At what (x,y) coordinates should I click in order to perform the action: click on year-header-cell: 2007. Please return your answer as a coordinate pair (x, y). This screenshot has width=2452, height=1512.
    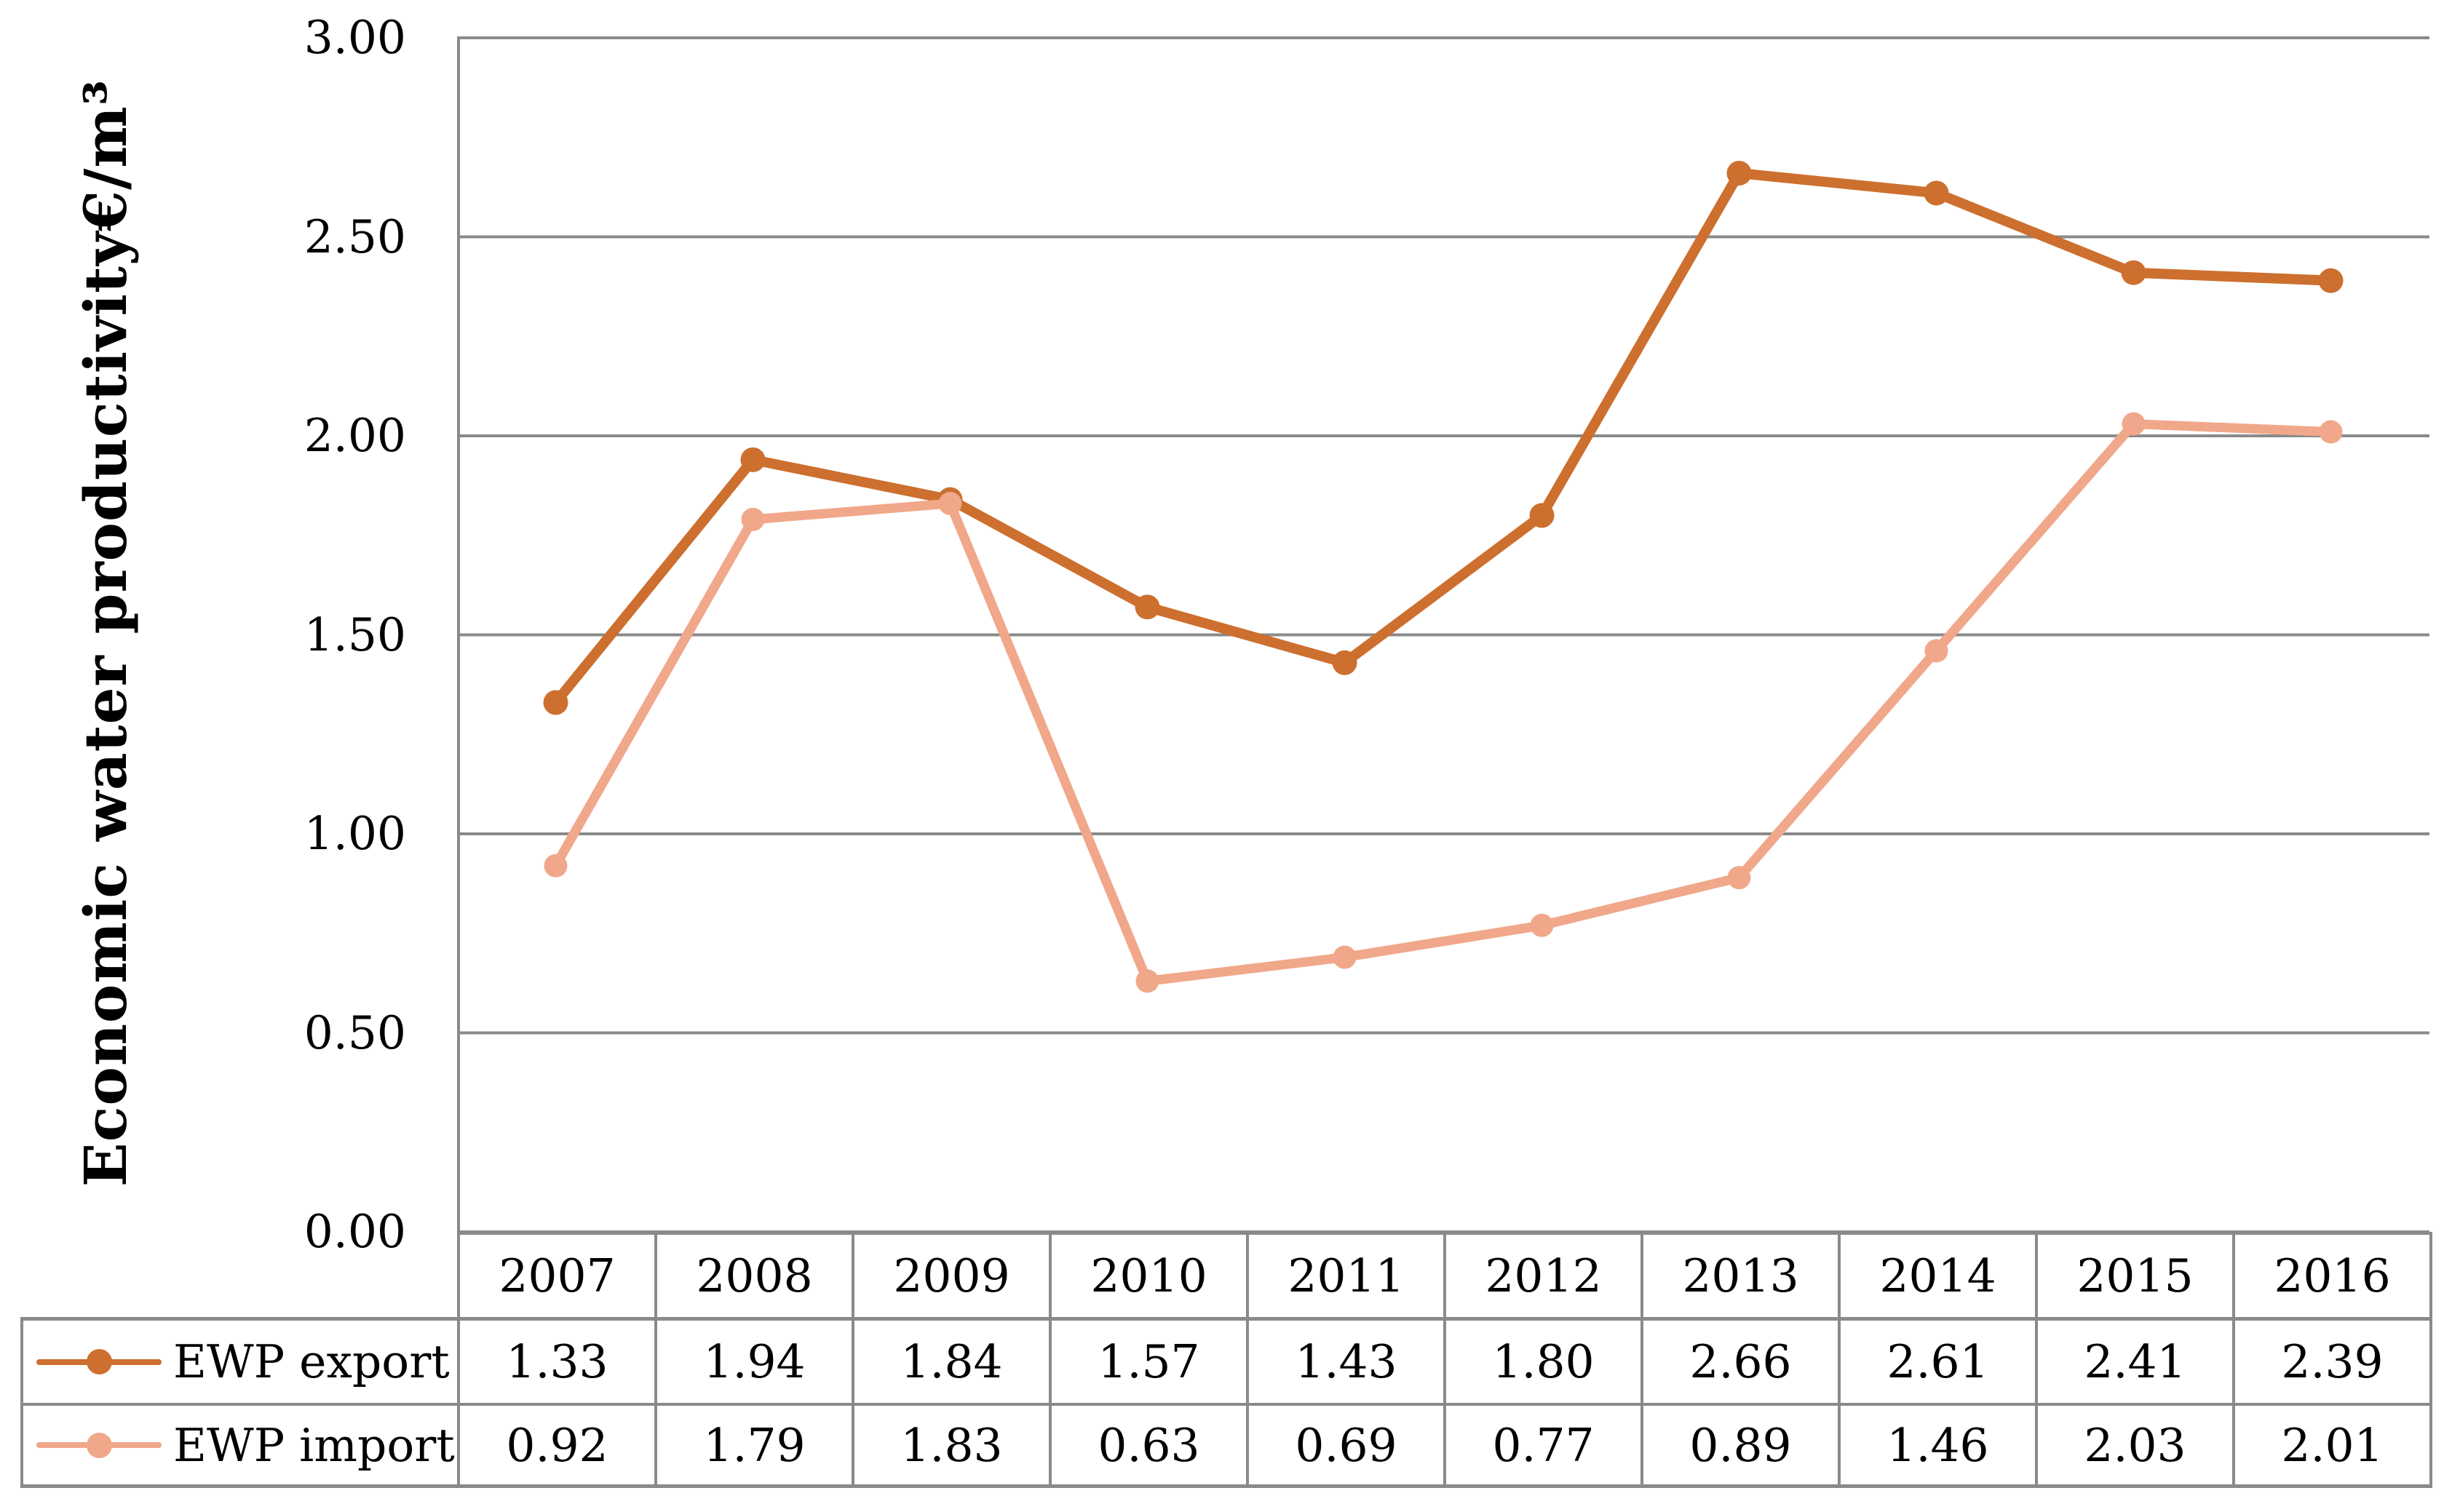
    Looking at the image, I should click on (558, 1276).